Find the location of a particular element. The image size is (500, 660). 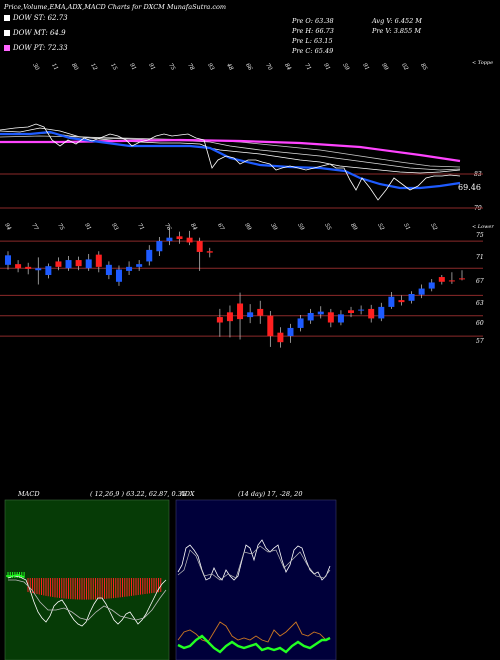

ema-panel is located at coordinates (241, 166).